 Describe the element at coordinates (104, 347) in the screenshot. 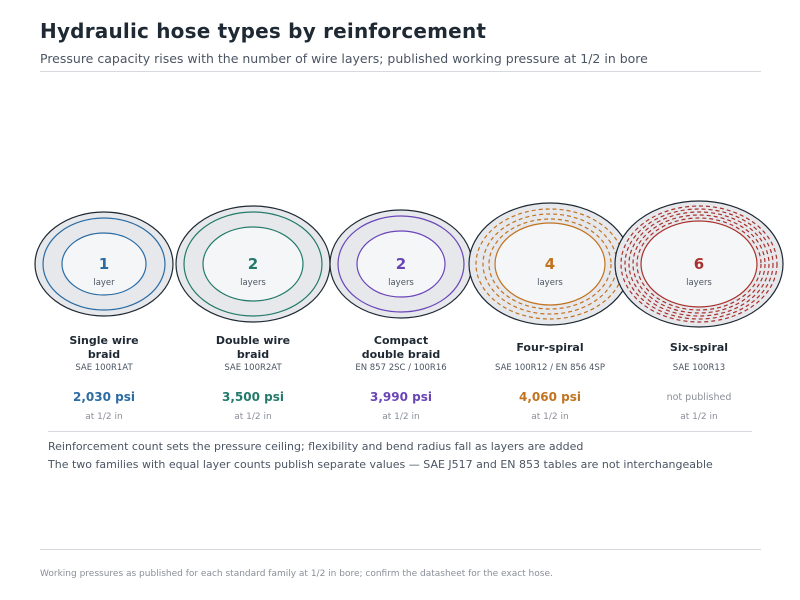

I see `hose-name: Single wire braid` at that location.